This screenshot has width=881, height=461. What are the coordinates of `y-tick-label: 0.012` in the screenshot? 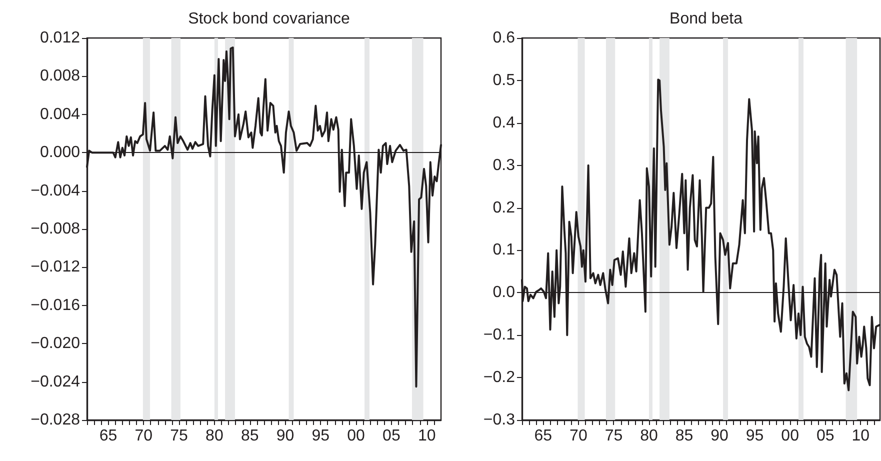 It's located at (60, 38).